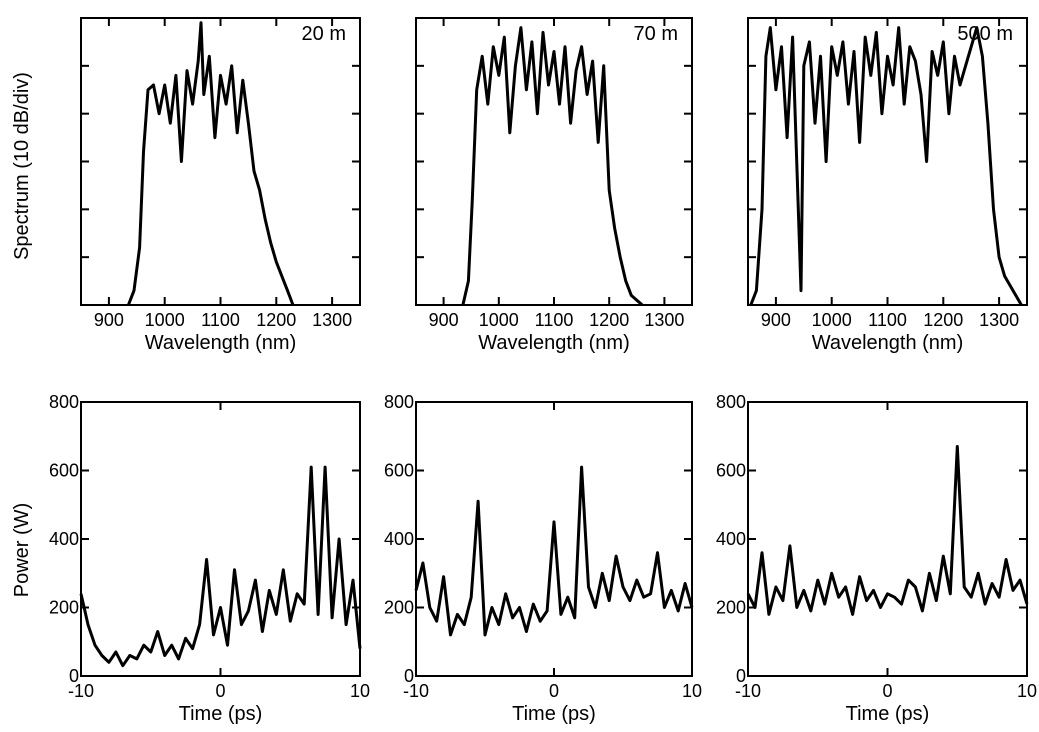 The width and height of the screenshot is (1039, 732). I want to click on panel-annotation: 500 m, so click(985, 34).